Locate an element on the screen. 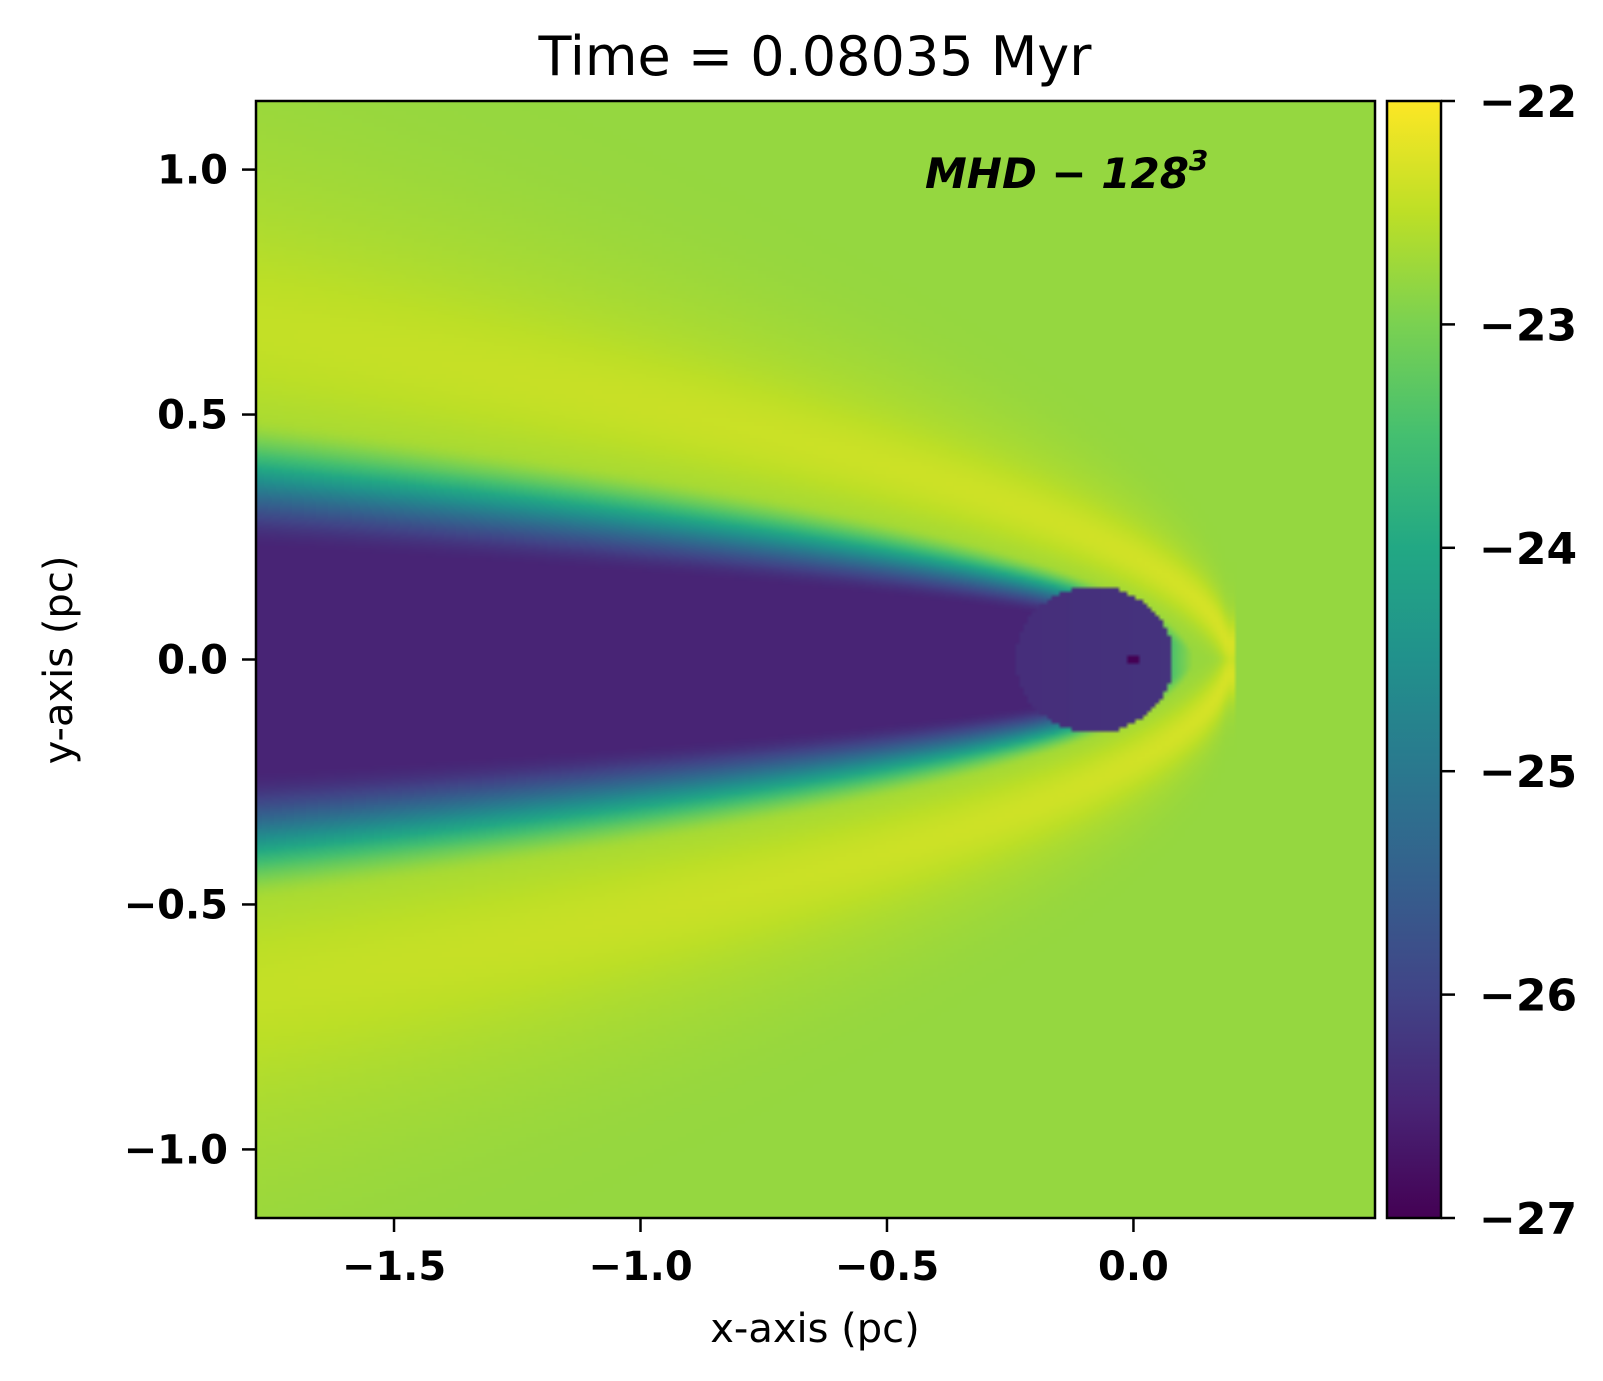  x-tick-label: 0.0 is located at coordinates (1133, 1267).